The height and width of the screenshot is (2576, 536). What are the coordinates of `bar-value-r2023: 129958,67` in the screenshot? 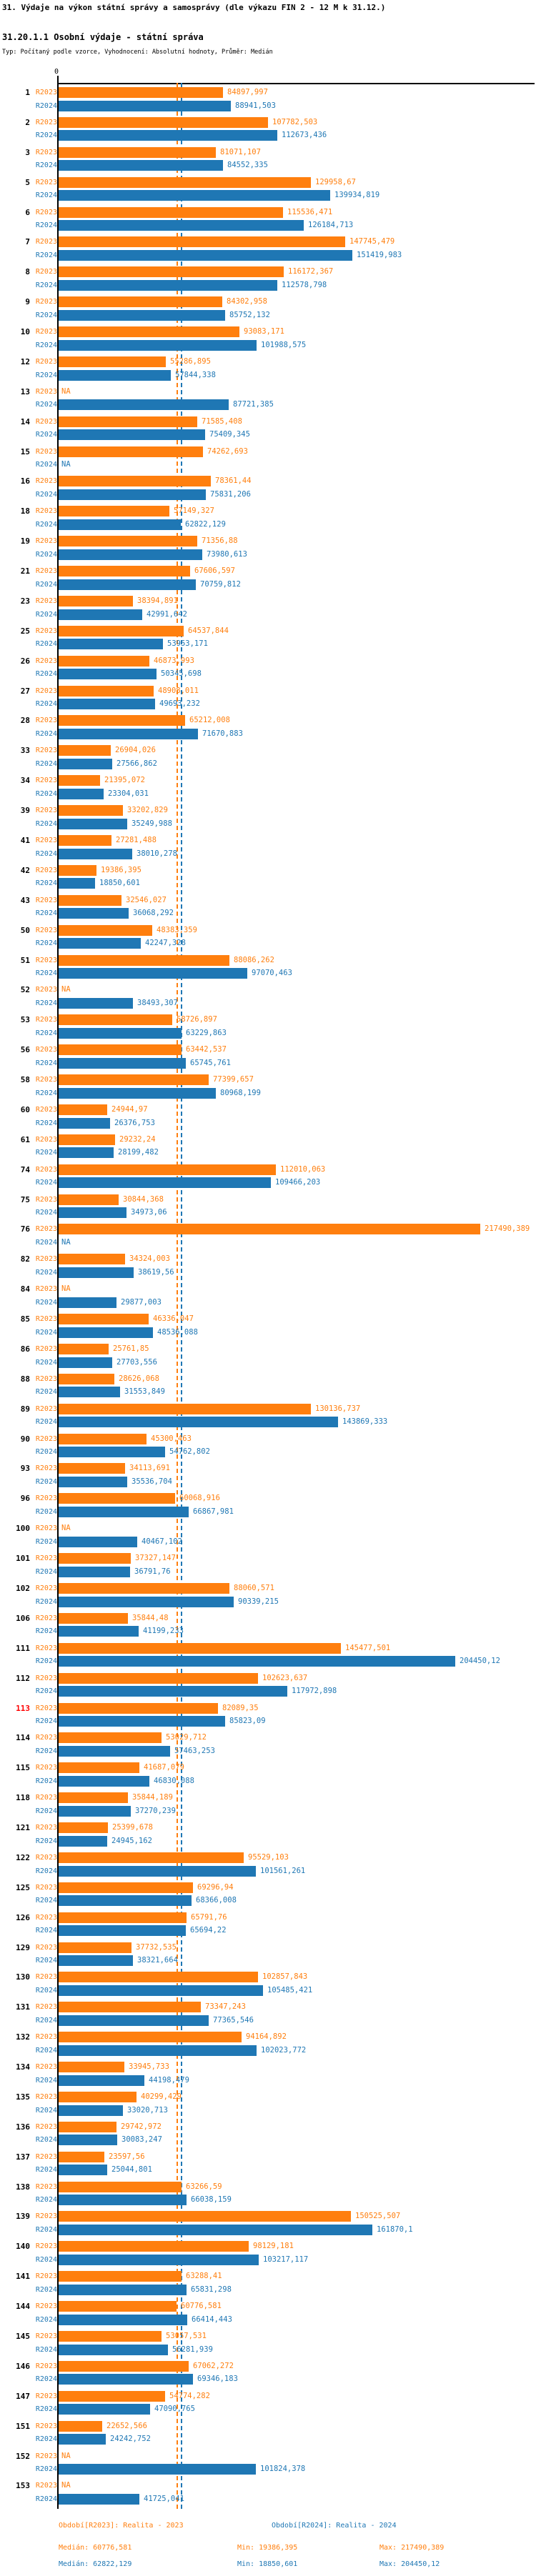 It's located at (335, 182).